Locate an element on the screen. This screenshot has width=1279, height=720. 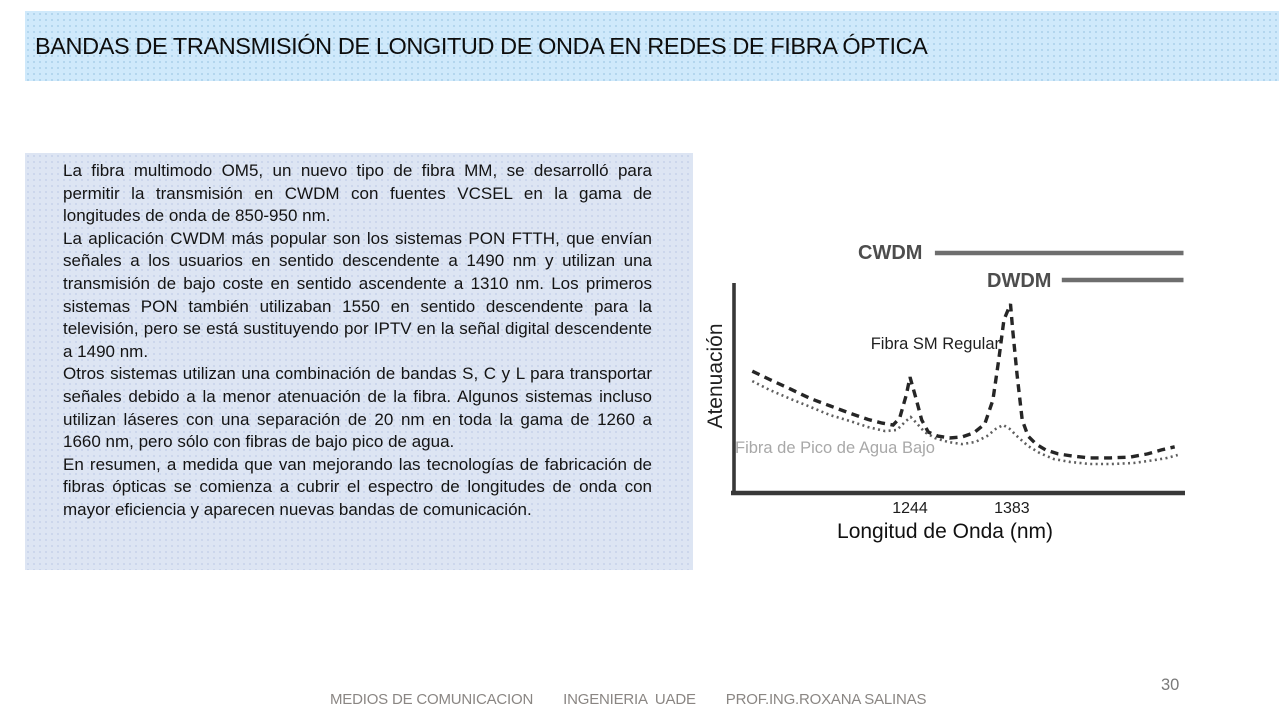
band-label-dwdm: DWDM is located at coordinates (1019, 281).